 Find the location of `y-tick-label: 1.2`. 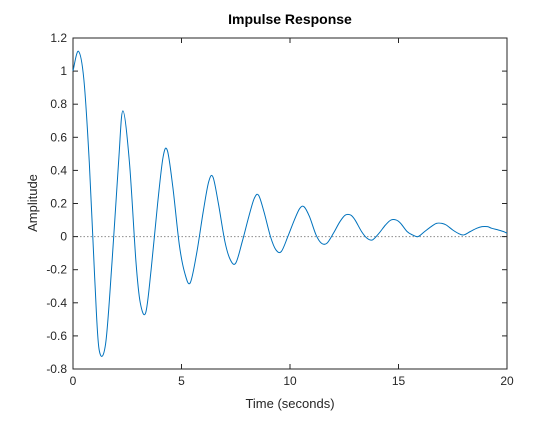

y-tick-label: 1.2 is located at coordinates (58, 38).